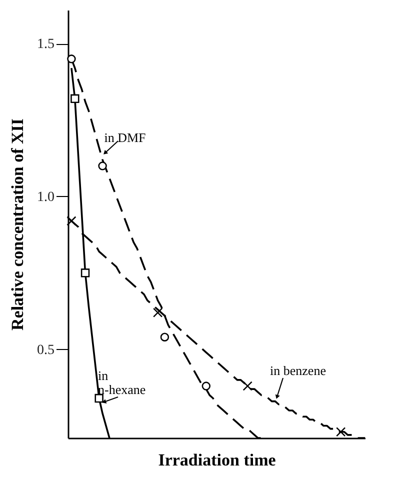  What do you see at coordinates (125, 137) in the screenshot?
I see `annotation: in DMF` at bounding box center [125, 137].